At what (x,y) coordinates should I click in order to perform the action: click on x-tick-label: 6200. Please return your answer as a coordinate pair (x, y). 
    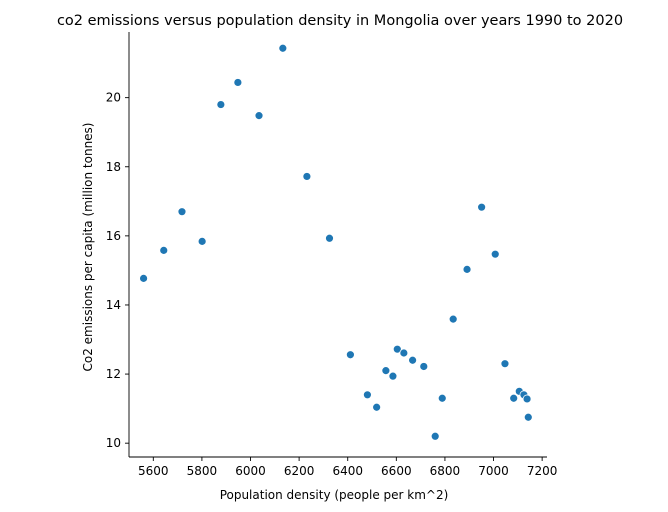
    Looking at the image, I should click on (299, 471).